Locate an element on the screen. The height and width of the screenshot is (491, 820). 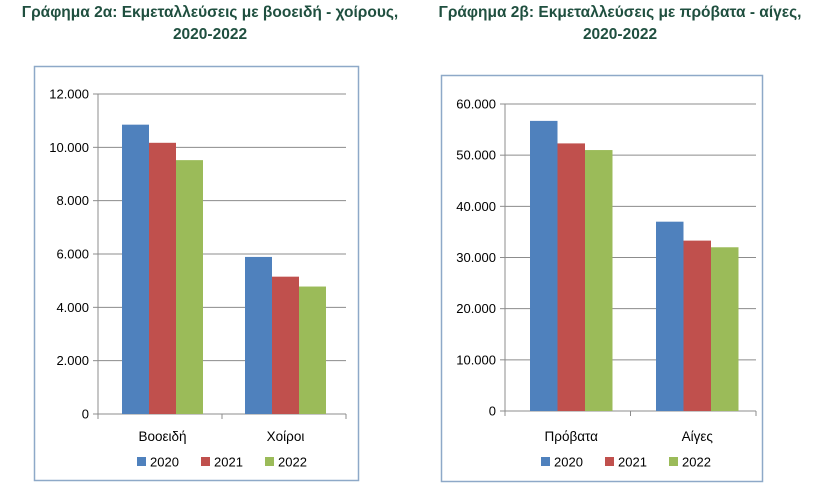
chart-a-x-tick-label: Χοίροι is located at coordinates (286, 436).